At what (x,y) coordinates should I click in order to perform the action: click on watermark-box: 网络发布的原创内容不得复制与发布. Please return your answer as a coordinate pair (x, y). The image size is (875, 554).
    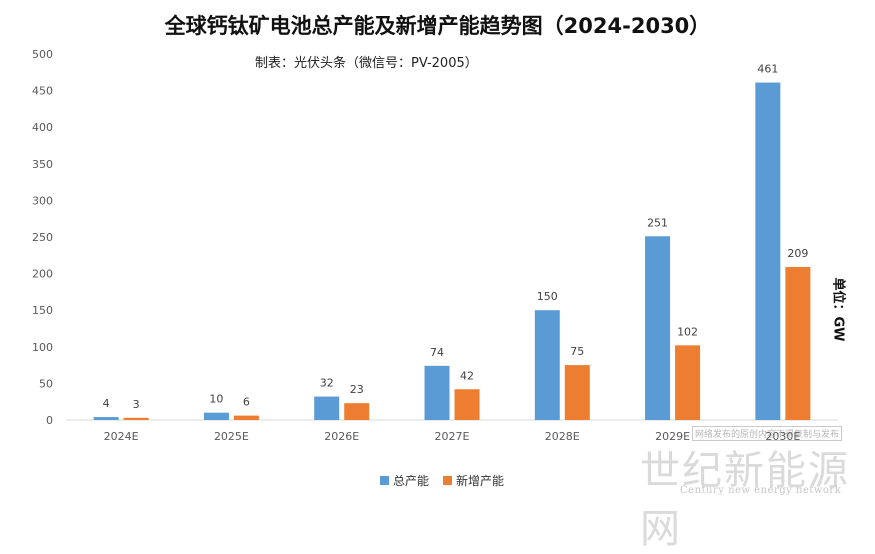
    Looking at the image, I should click on (767, 433).